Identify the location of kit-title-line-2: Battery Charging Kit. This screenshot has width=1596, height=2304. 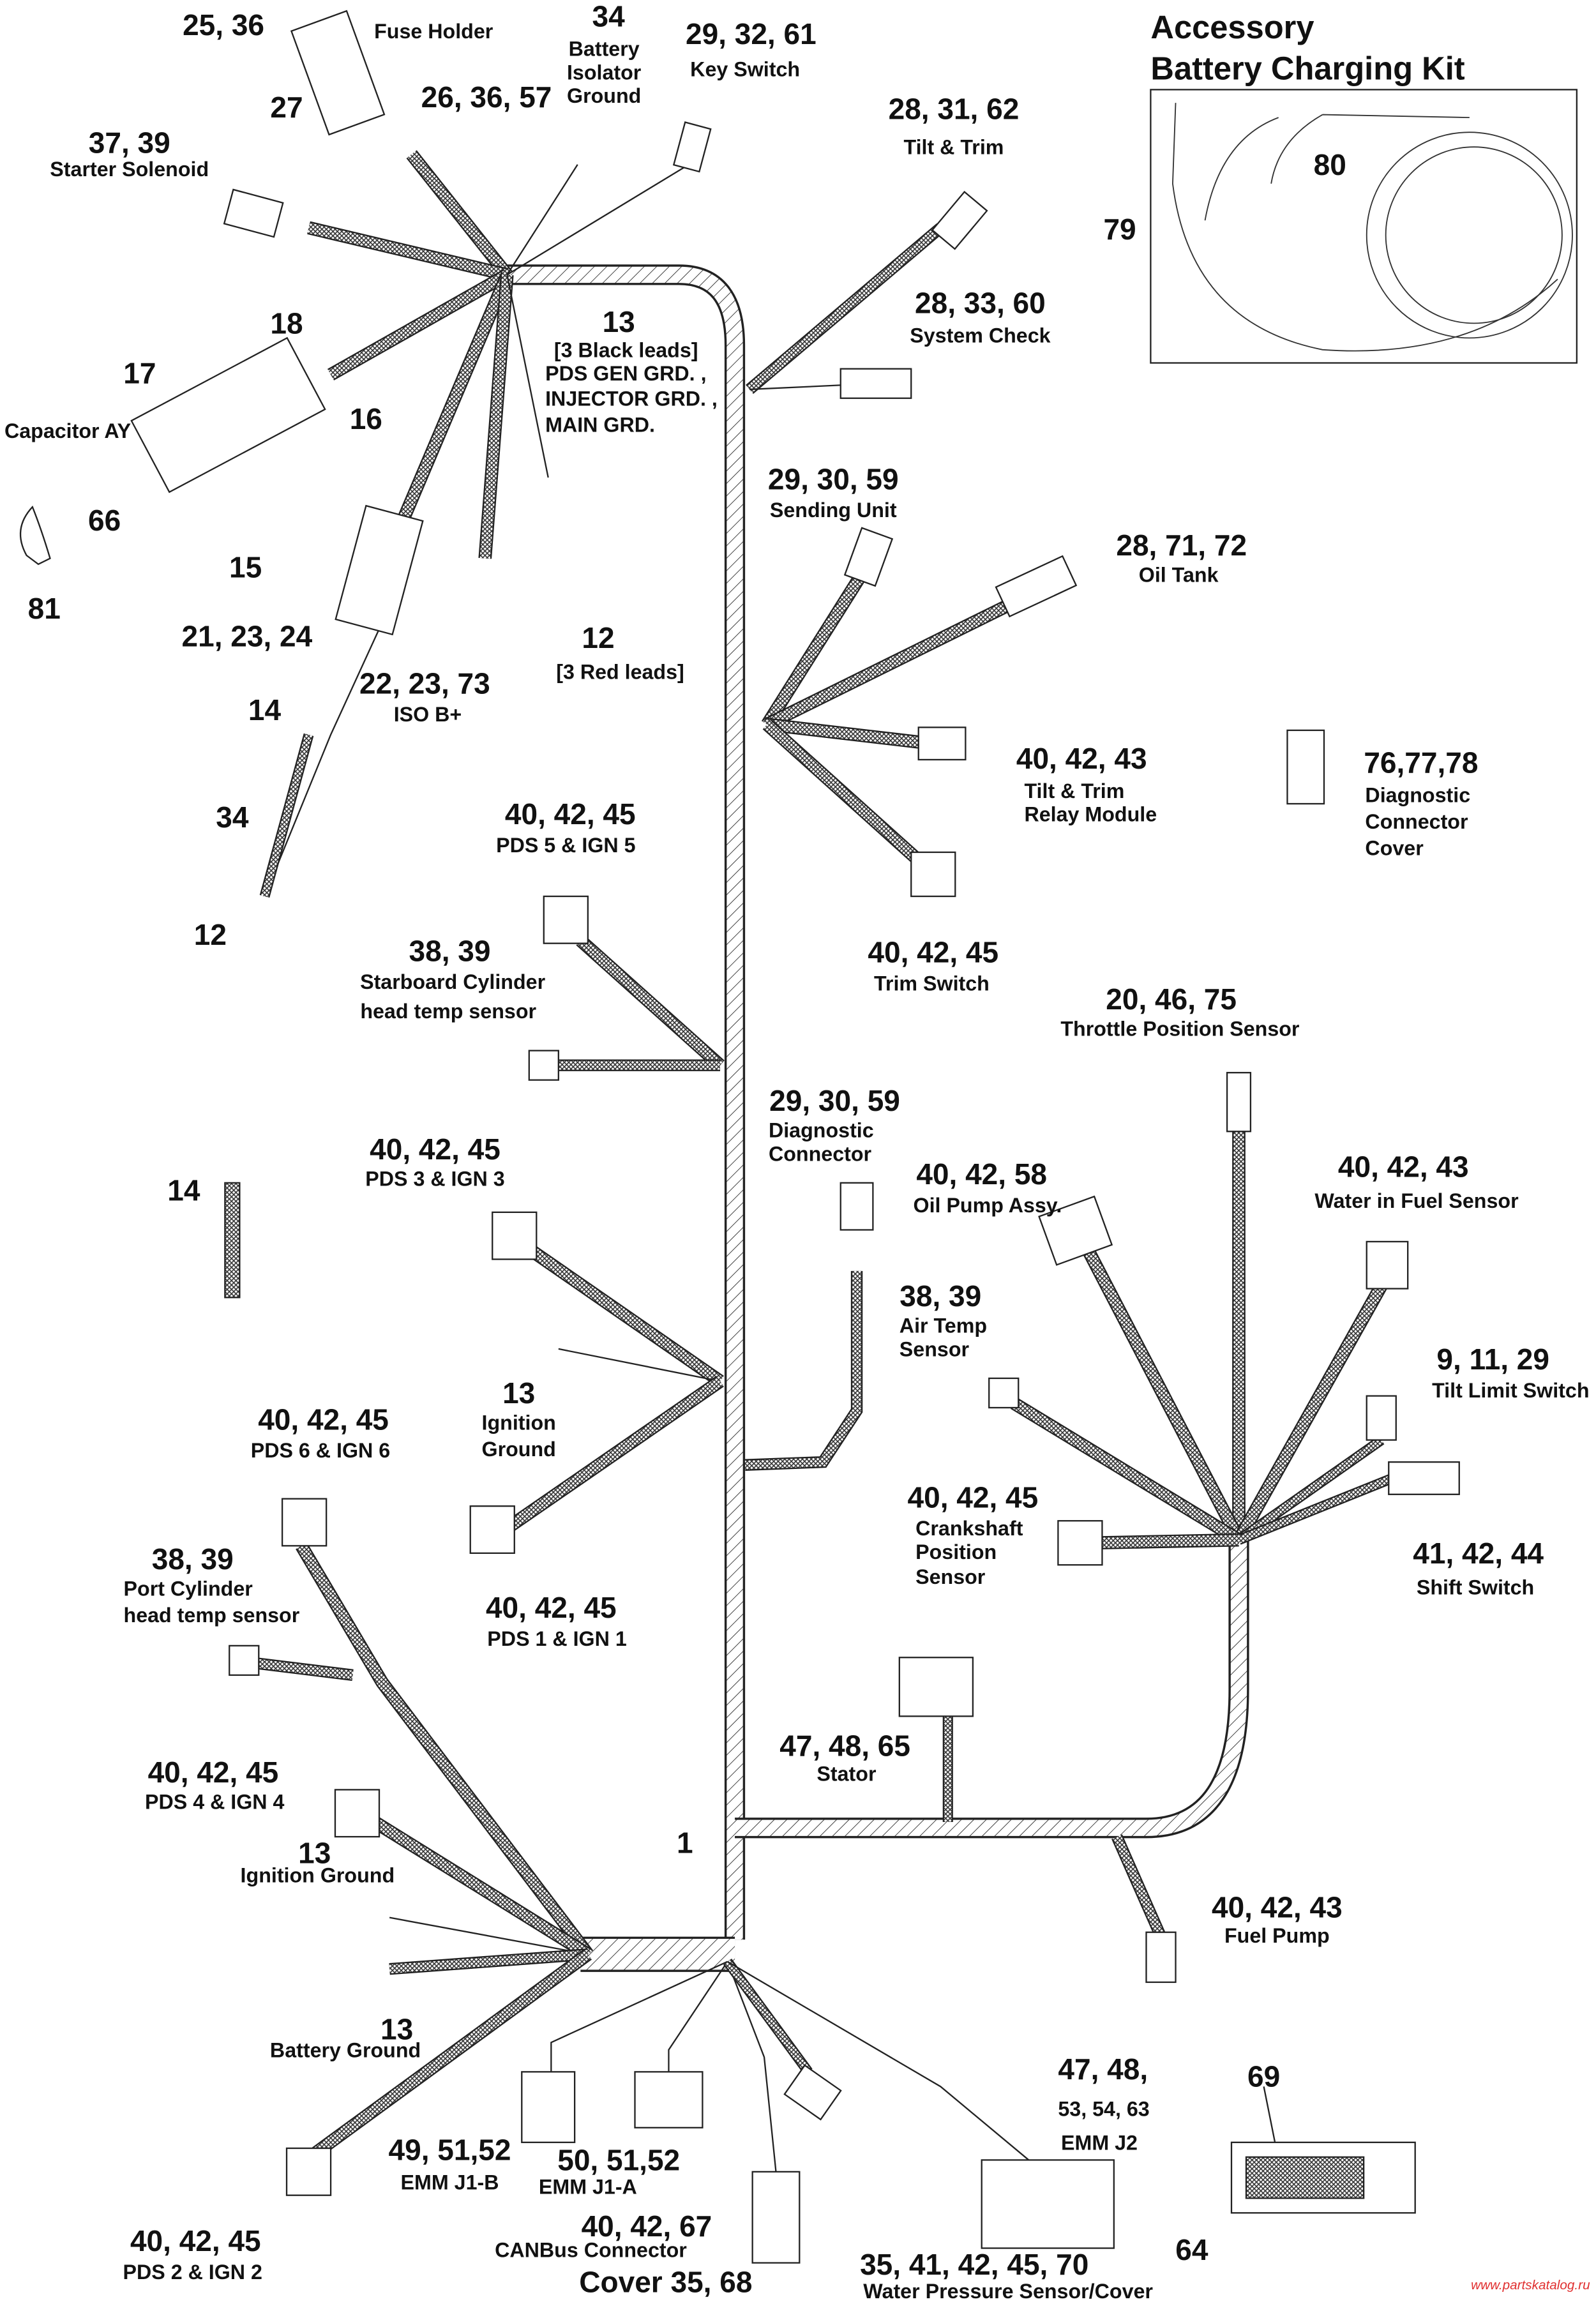
(1307, 68).